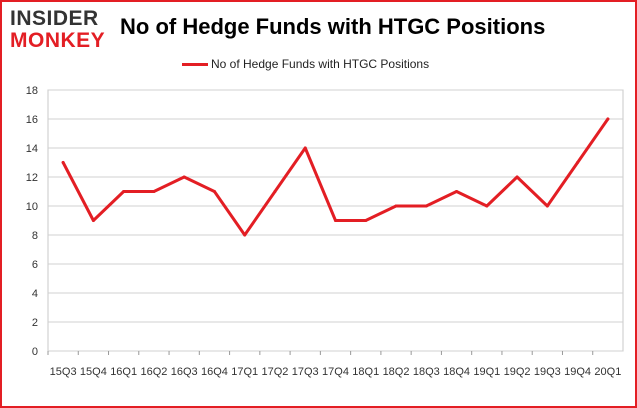 This screenshot has width=637, height=408. I want to click on x-tick-label: 19Q1, so click(486, 372).